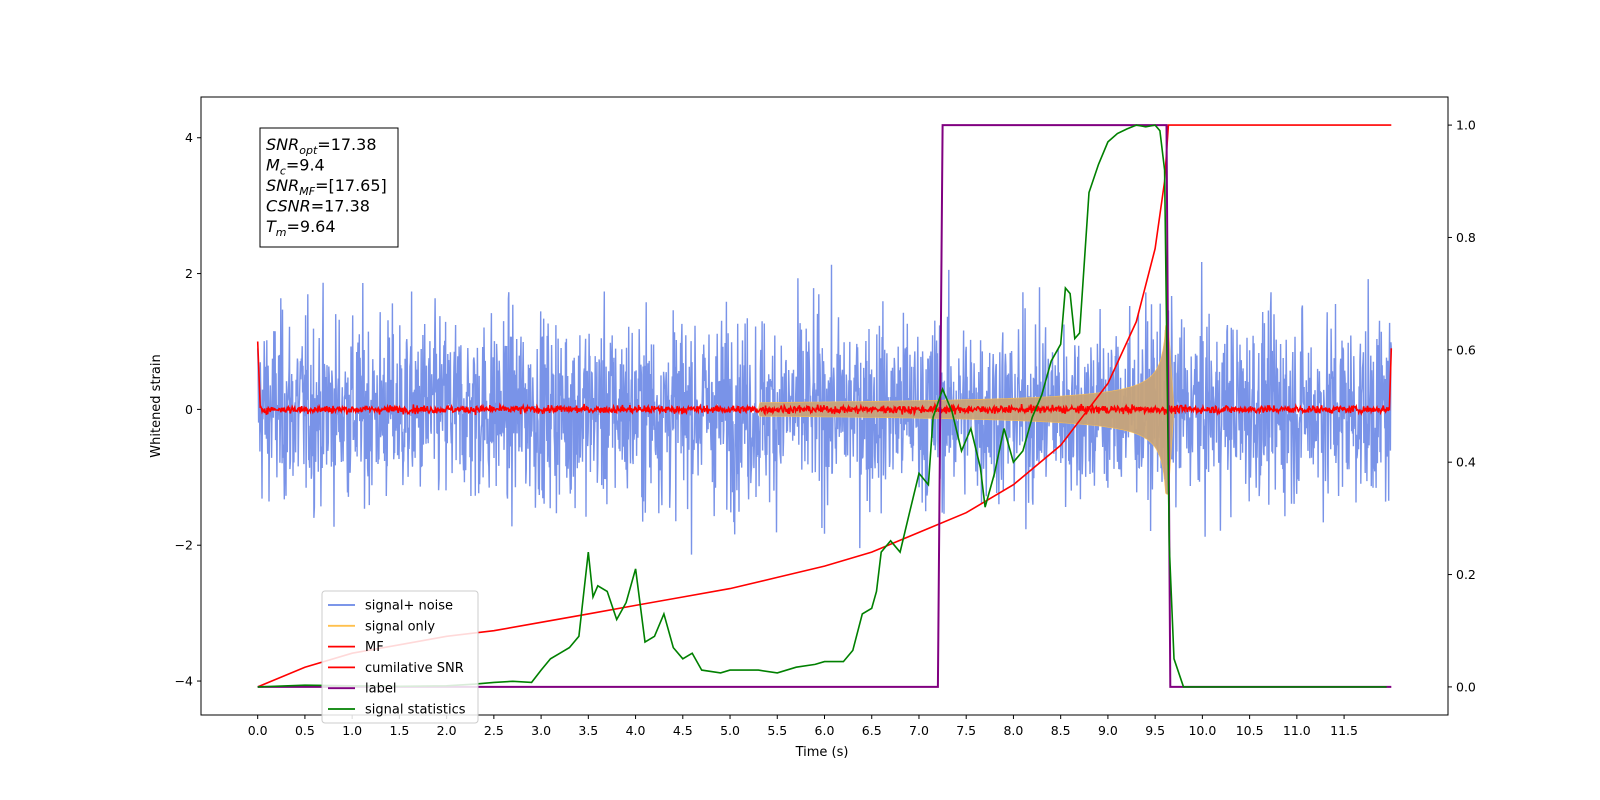  What do you see at coordinates (1061, 730) in the screenshot?
I see `x-tick-label: 8.5` at bounding box center [1061, 730].